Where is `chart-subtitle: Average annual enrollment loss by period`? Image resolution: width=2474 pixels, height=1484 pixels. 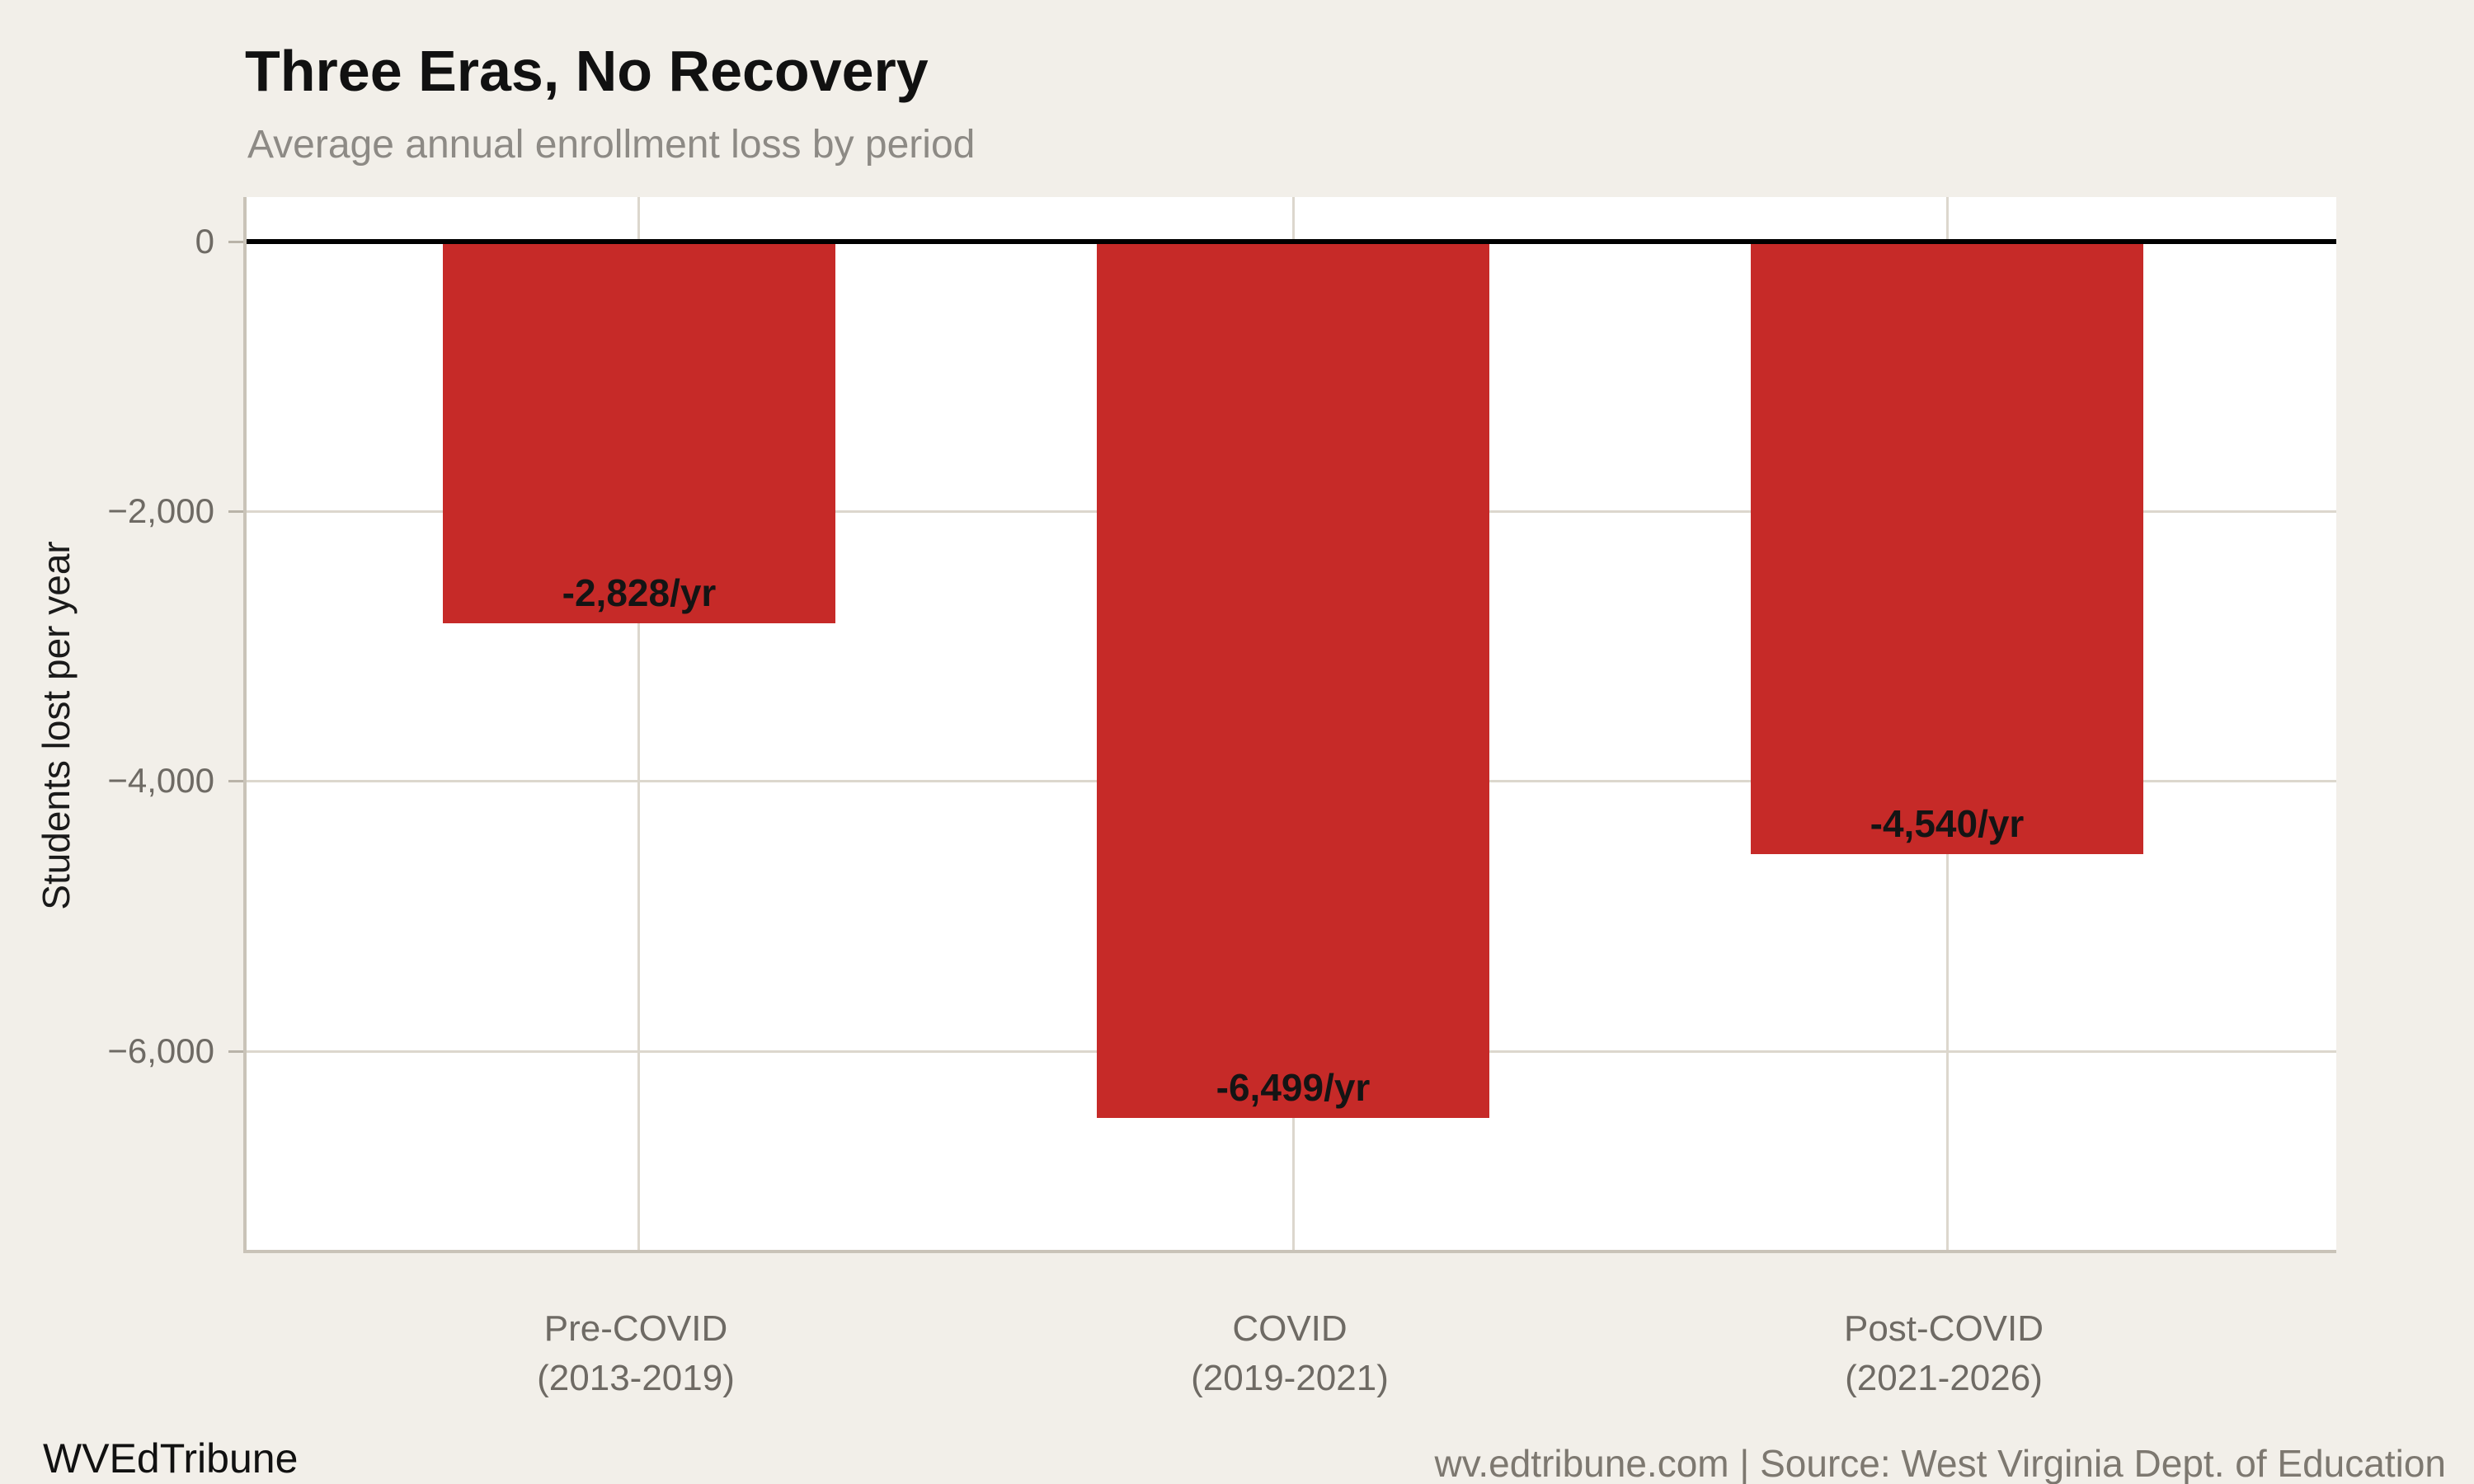 chart-subtitle: Average annual enrollment loss by period is located at coordinates (611, 145).